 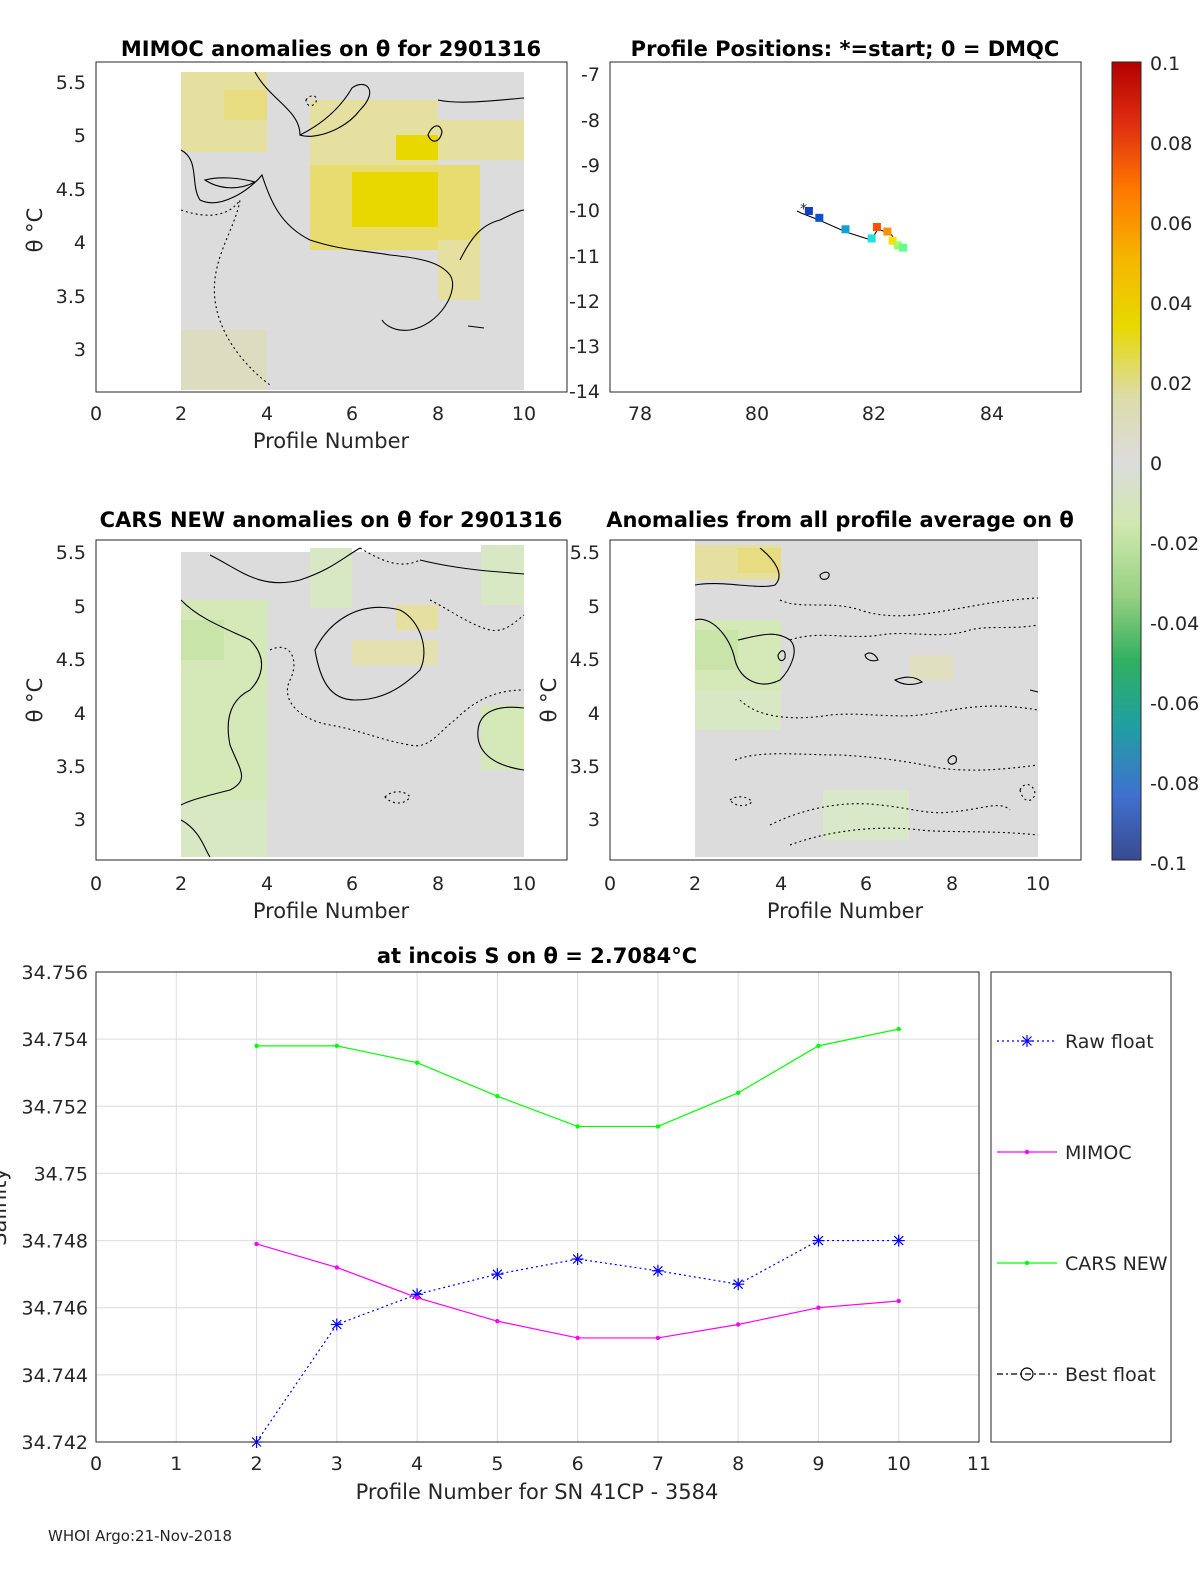 I want to click on y-tick: 34.748, so click(x=55, y=1242).